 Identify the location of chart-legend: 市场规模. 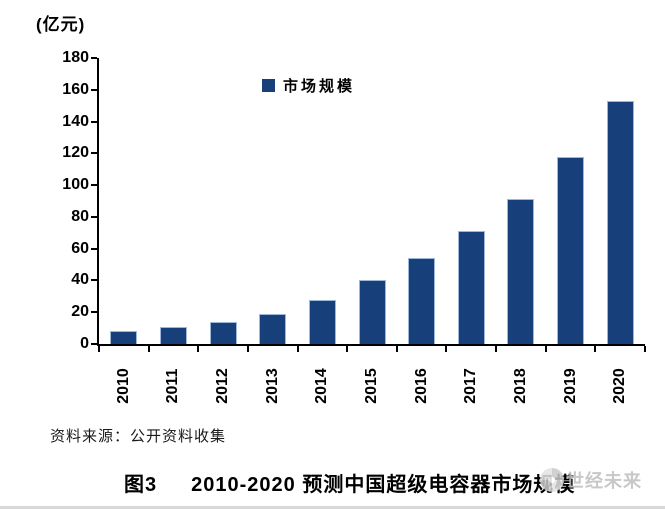
(308, 85).